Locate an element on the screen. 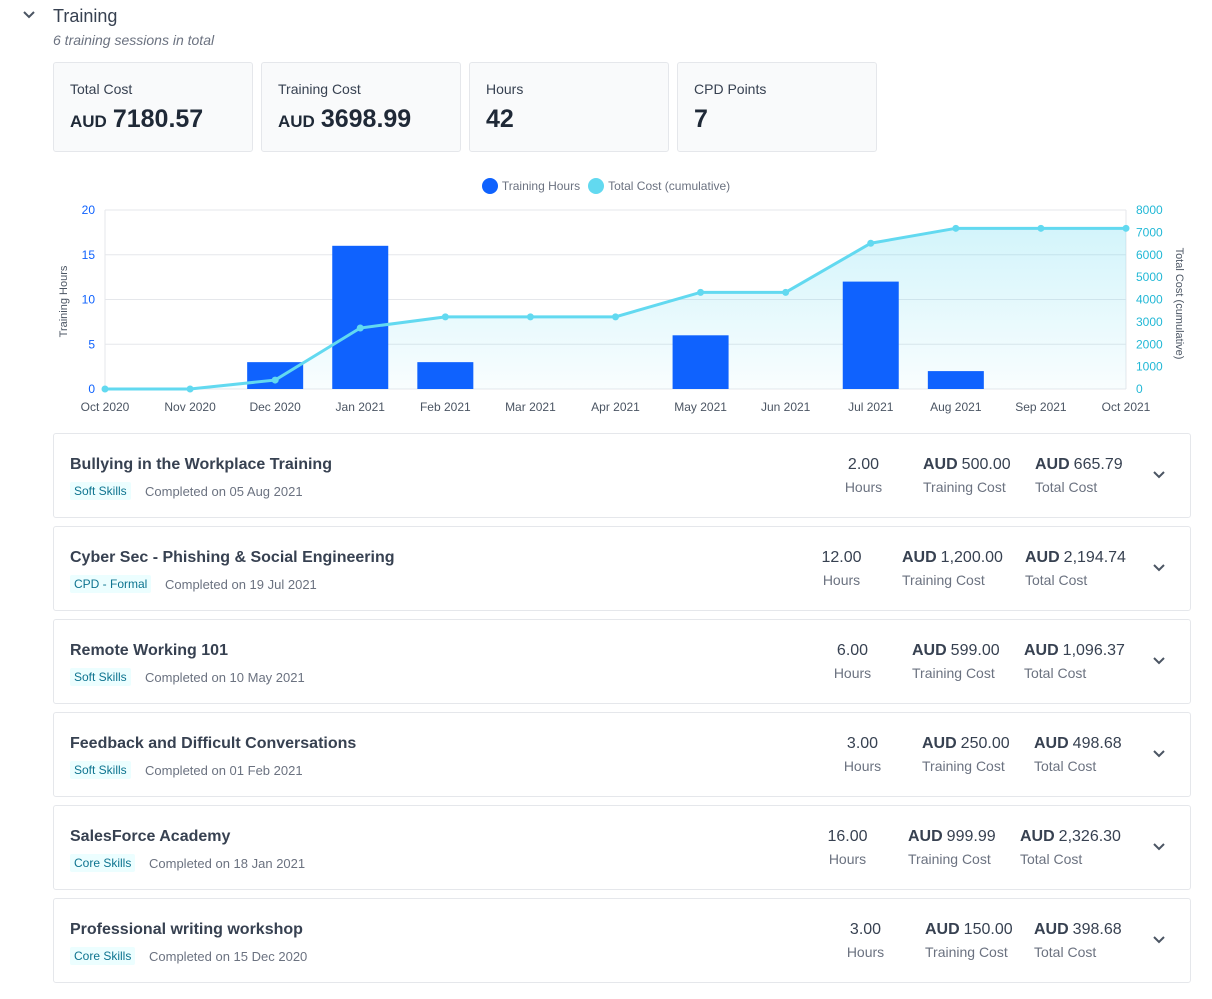  session-date: Completed on 10 May 2021 is located at coordinates (225, 677).